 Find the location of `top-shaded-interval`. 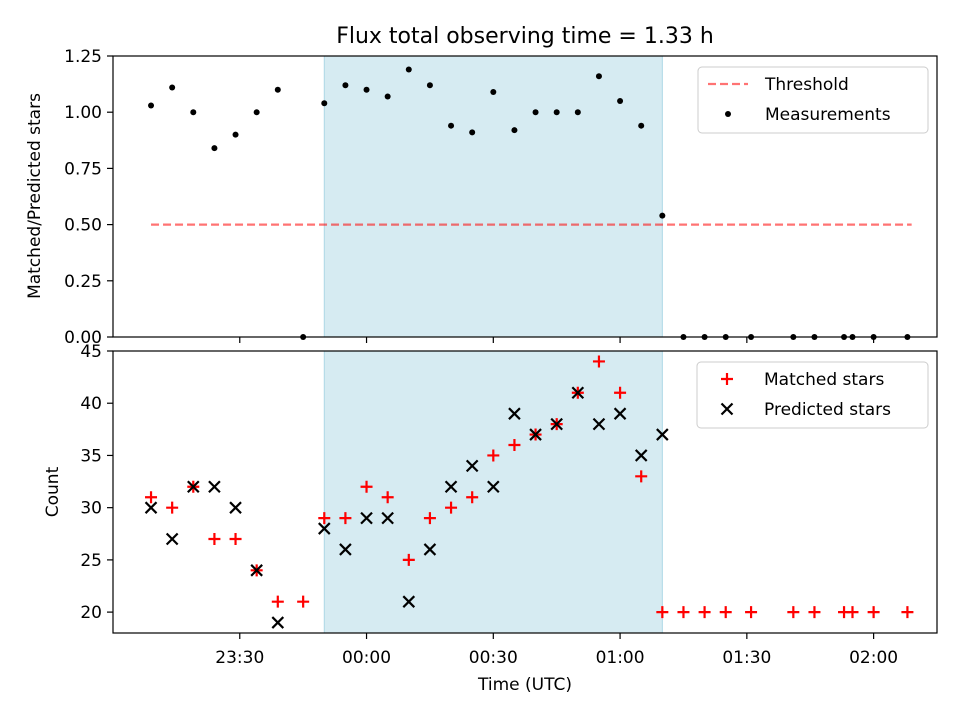

top-shaded-interval is located at coordinates (493, 196).